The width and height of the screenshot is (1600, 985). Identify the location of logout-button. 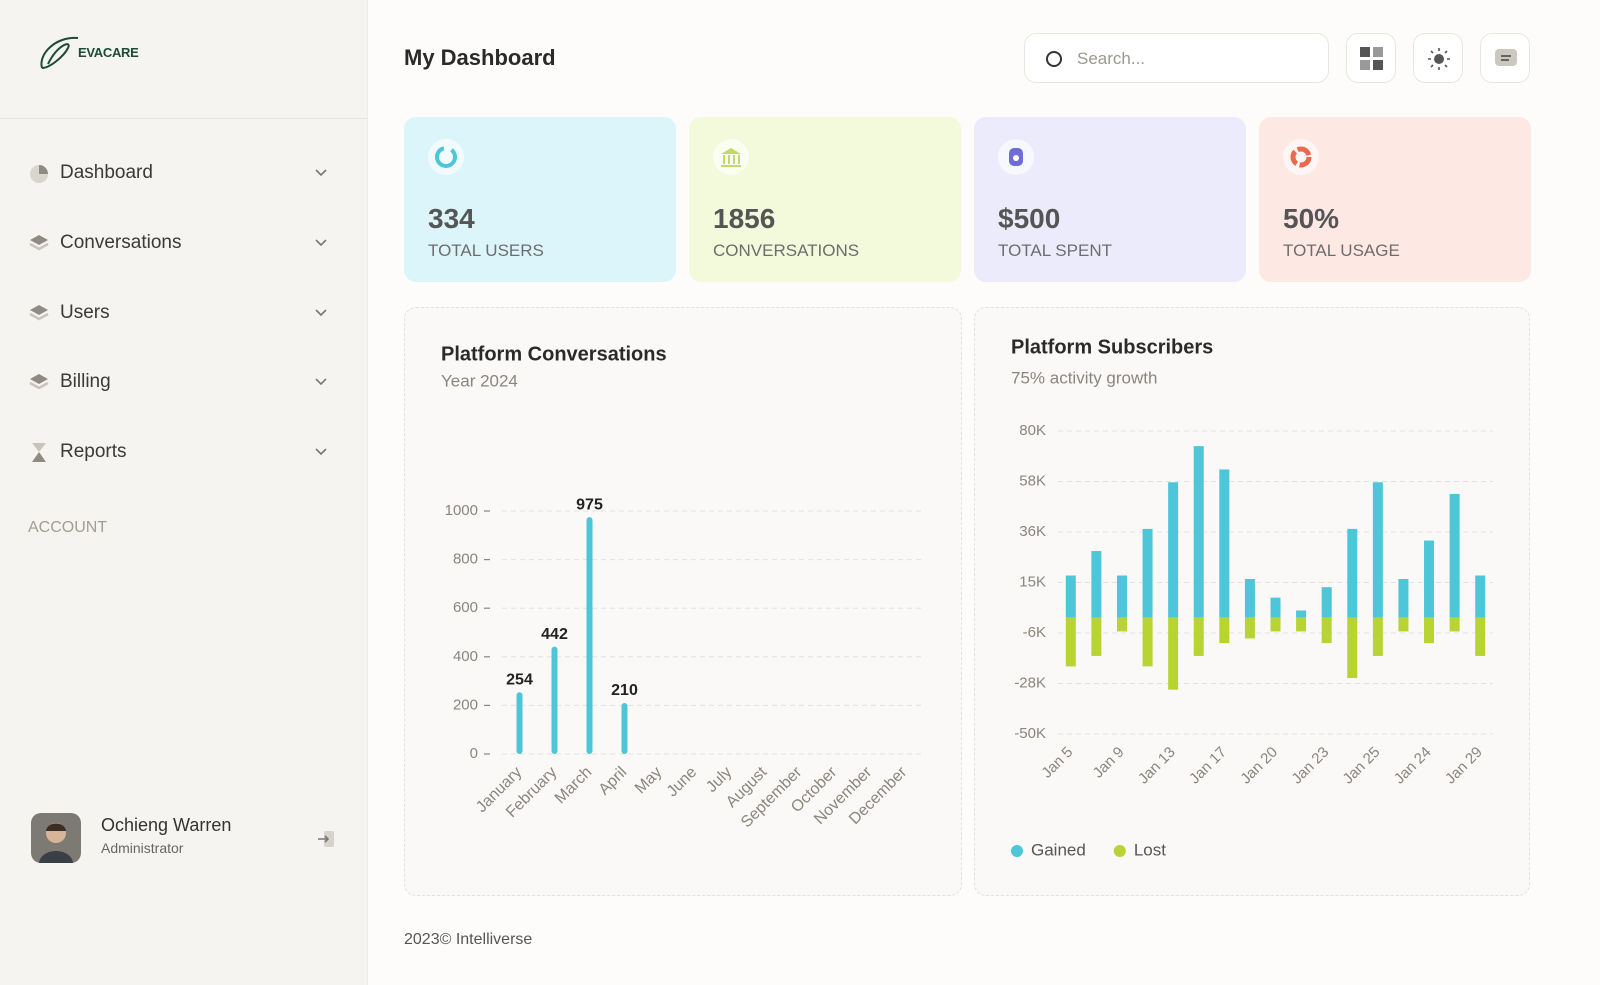
(326, 839).